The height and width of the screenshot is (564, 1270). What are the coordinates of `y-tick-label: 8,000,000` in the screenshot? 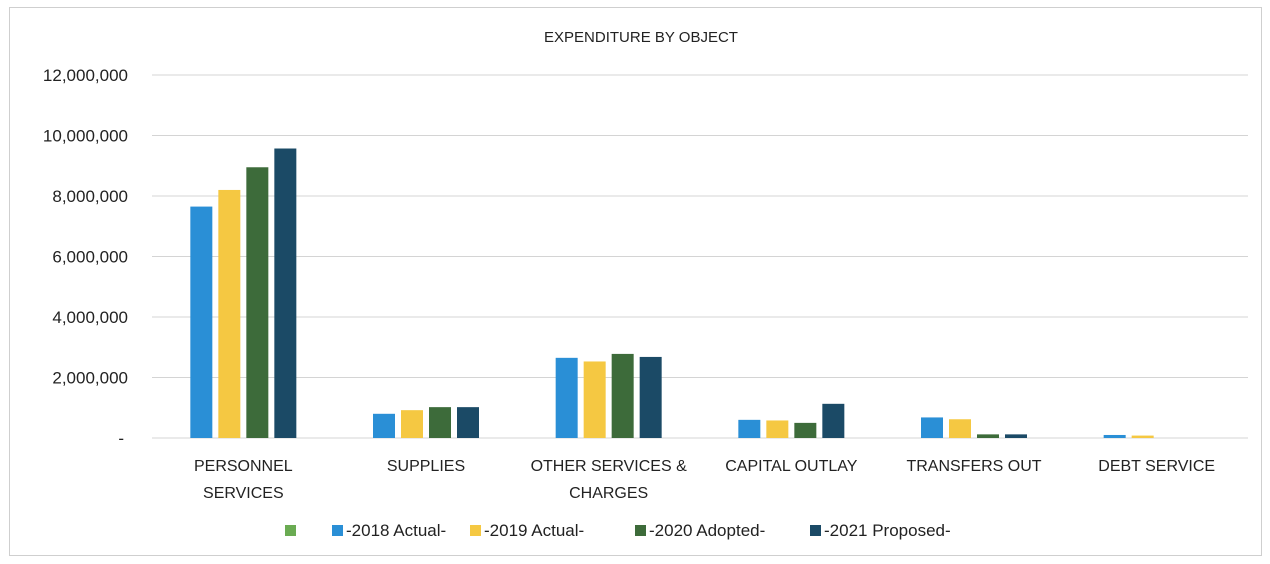 It's located at (90, 196).